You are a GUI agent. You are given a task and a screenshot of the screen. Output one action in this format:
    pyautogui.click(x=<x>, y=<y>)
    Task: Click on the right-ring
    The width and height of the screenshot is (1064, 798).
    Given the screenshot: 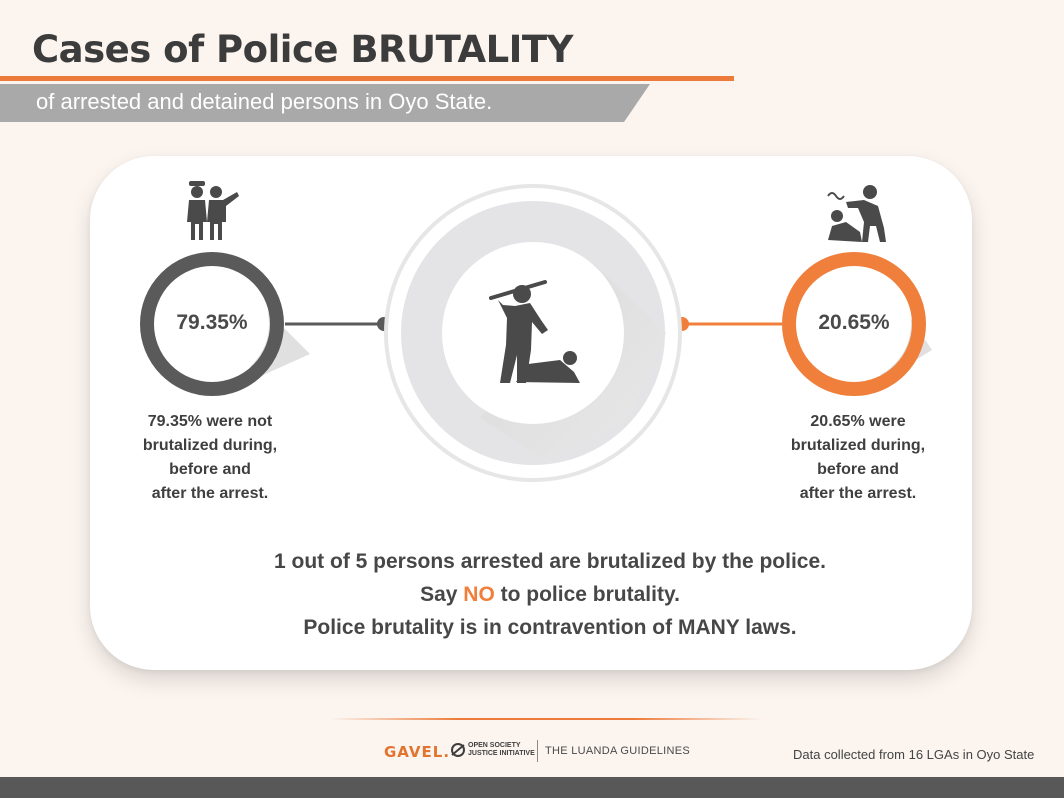 What is the action you would take?
    pyautogui.click(x=857, y=324)
    